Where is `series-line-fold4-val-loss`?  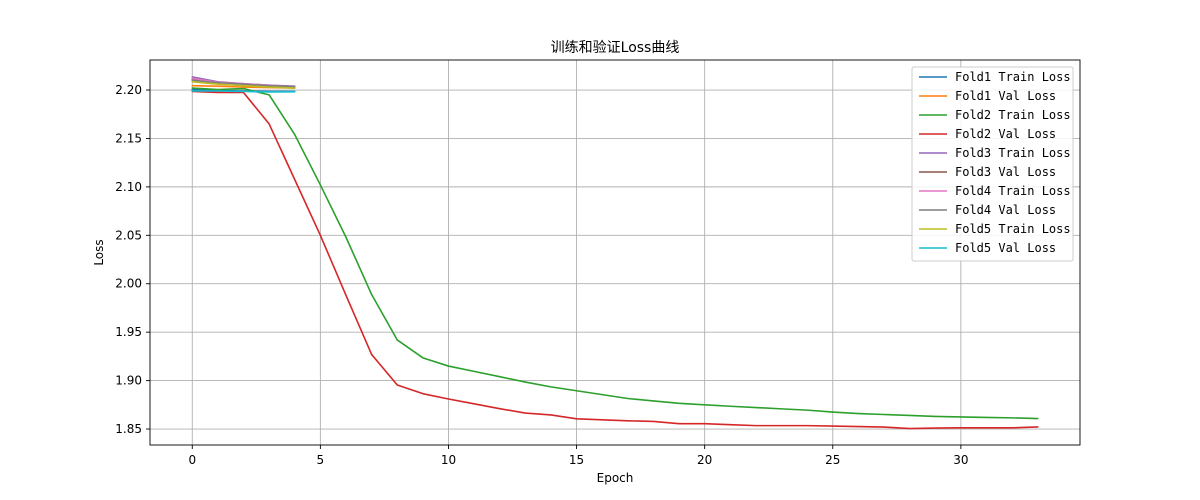
series-line-fold4-val-loss is located at coordinates (243, 83).